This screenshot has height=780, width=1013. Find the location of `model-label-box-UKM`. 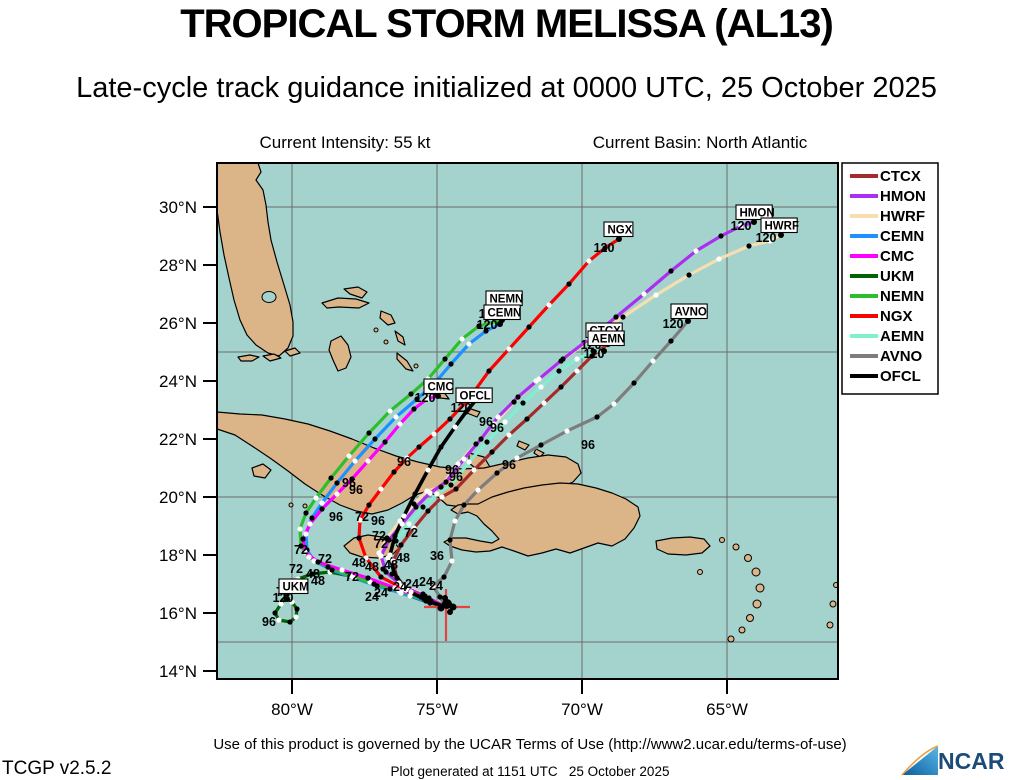

model-label-box-UKM is located at coordinates (293, 586).